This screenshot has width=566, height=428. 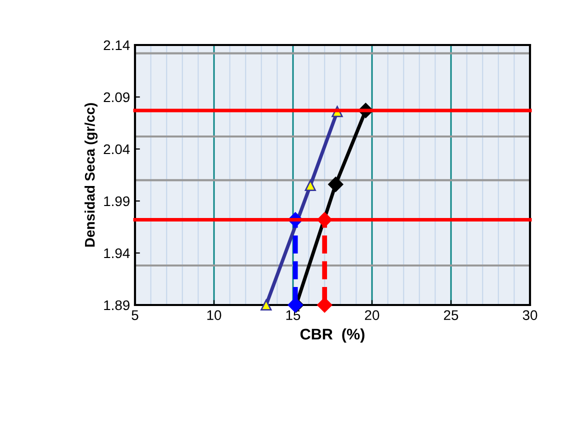 I want to click on y-tick-label: 1.89, so click(x=117, y=305).